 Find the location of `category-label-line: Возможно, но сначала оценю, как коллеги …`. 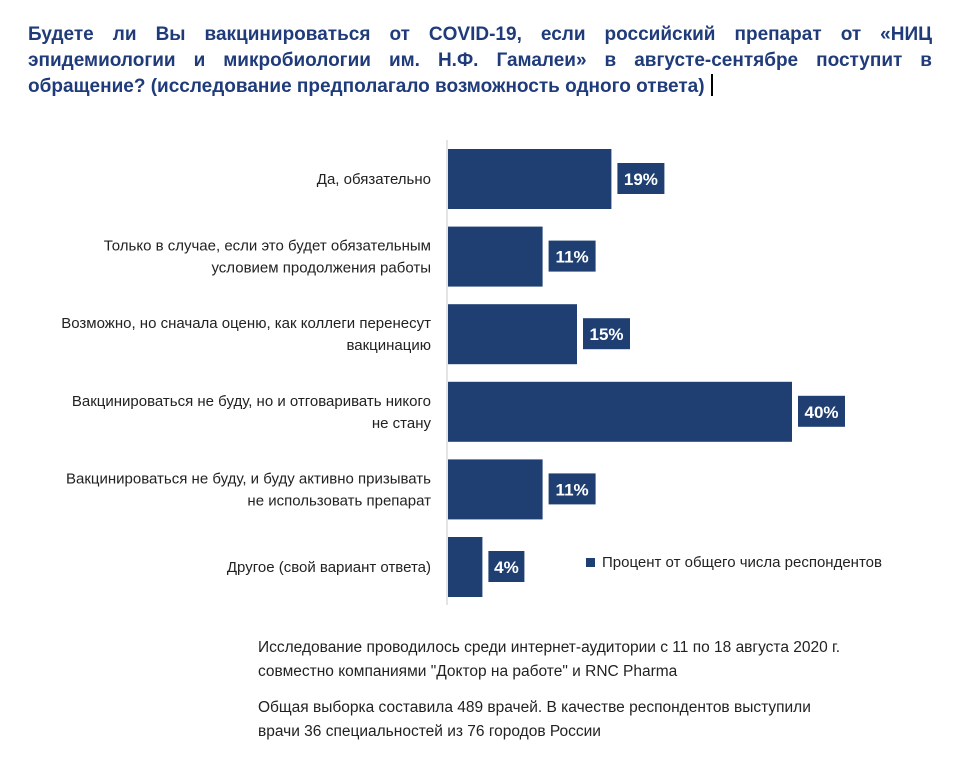

category-label-line: Возможно, но сначала оценю, как коллеги … is located at coordinates (246, 323).